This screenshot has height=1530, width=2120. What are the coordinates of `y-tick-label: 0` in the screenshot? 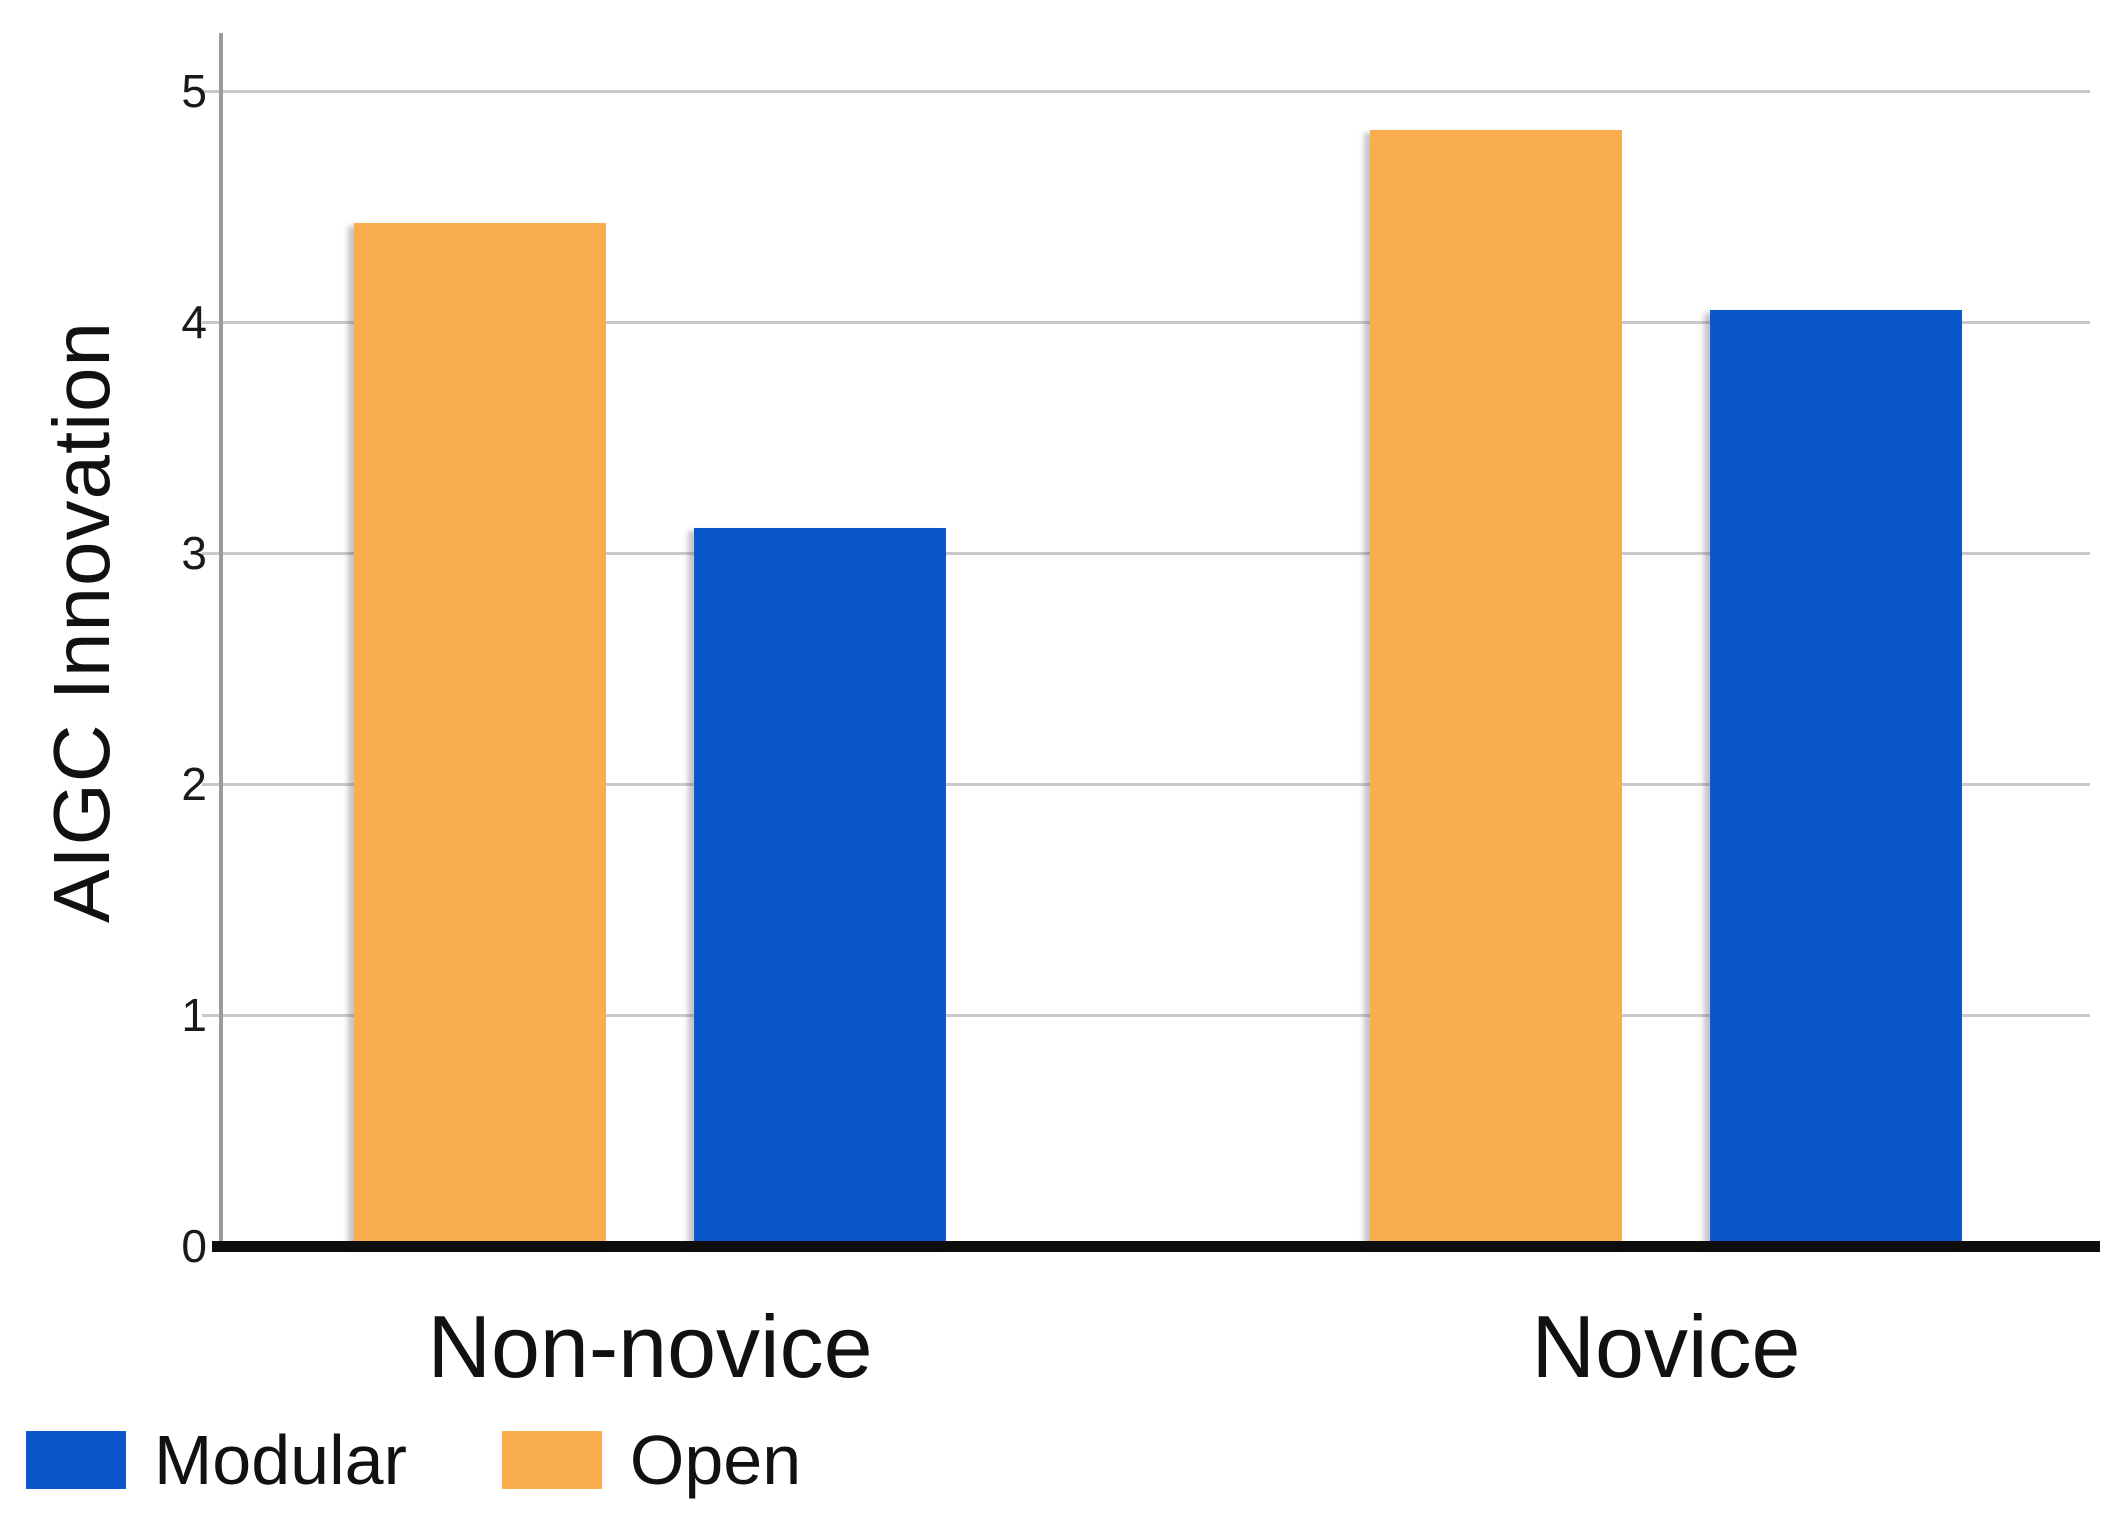 It's located at (194, 1246).